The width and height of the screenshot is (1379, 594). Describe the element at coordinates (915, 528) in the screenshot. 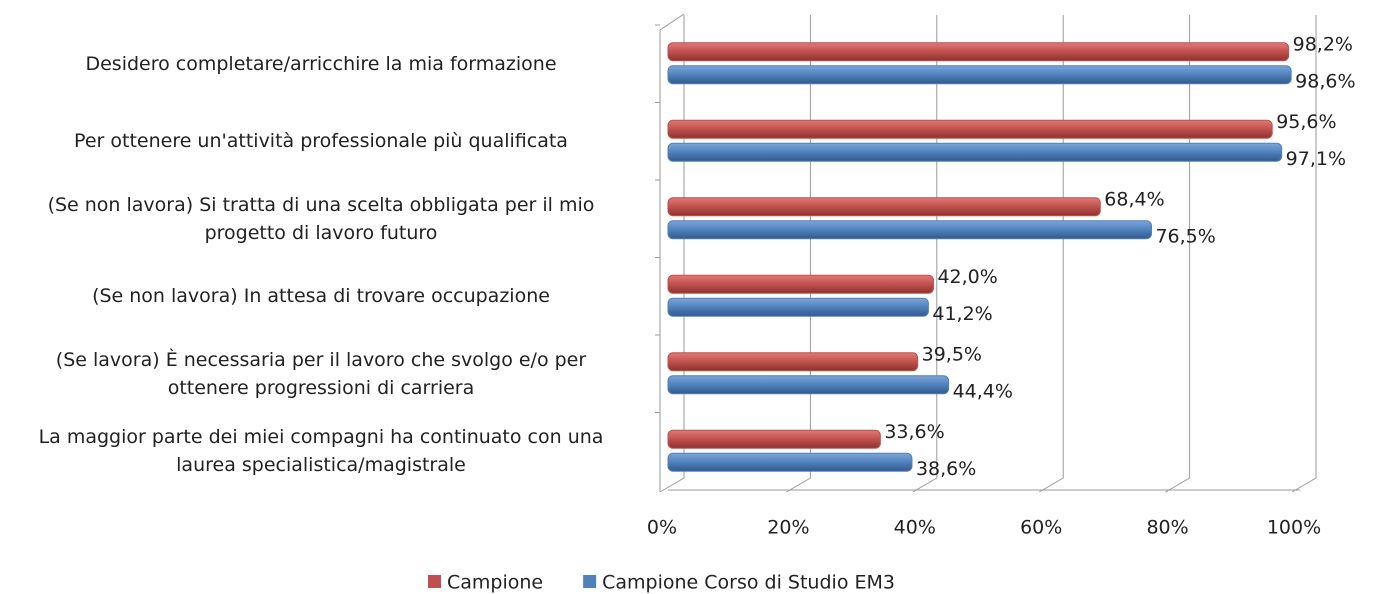

I see `x-tick-label: 40%` at that location.